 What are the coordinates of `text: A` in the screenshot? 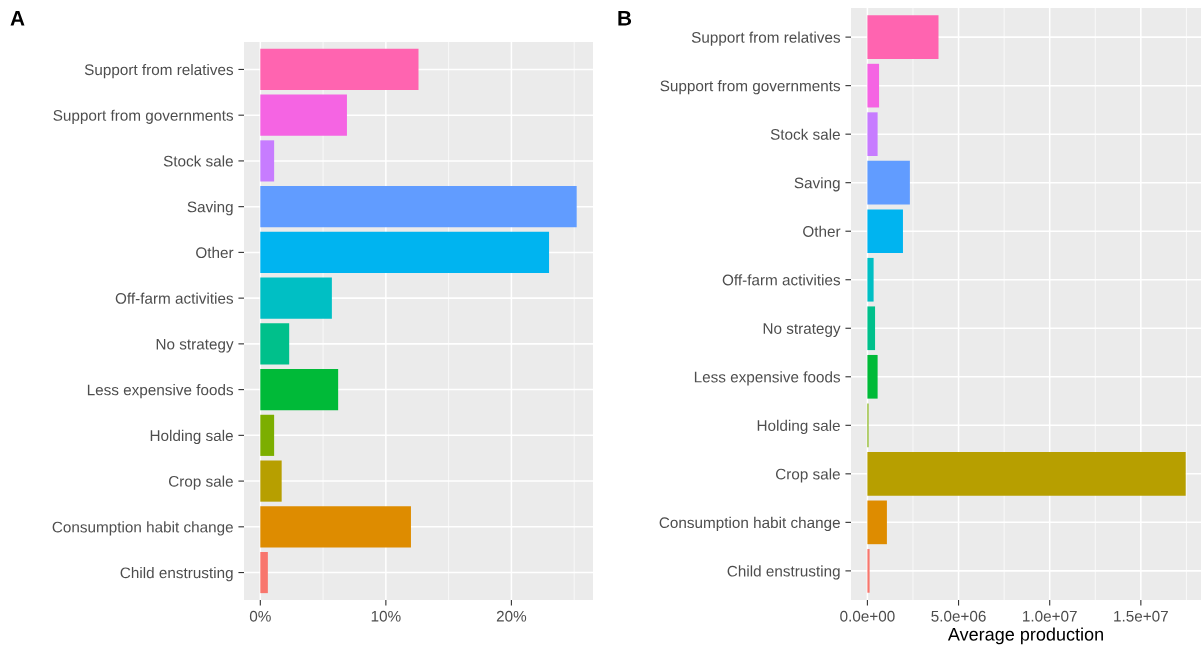 It's located at (17, 18).